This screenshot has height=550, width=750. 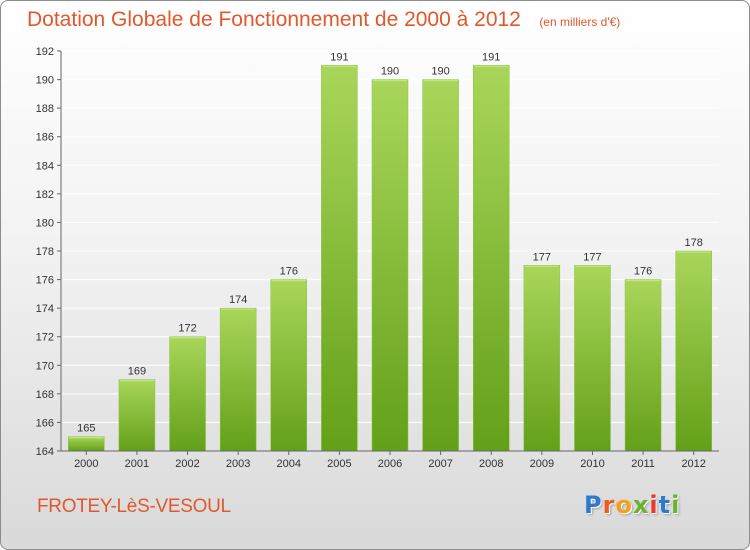 What do you see at coordinates (542, 464) in the screenshot?
I see `x-tick-label: 2009` at bounding box center [542, 464].